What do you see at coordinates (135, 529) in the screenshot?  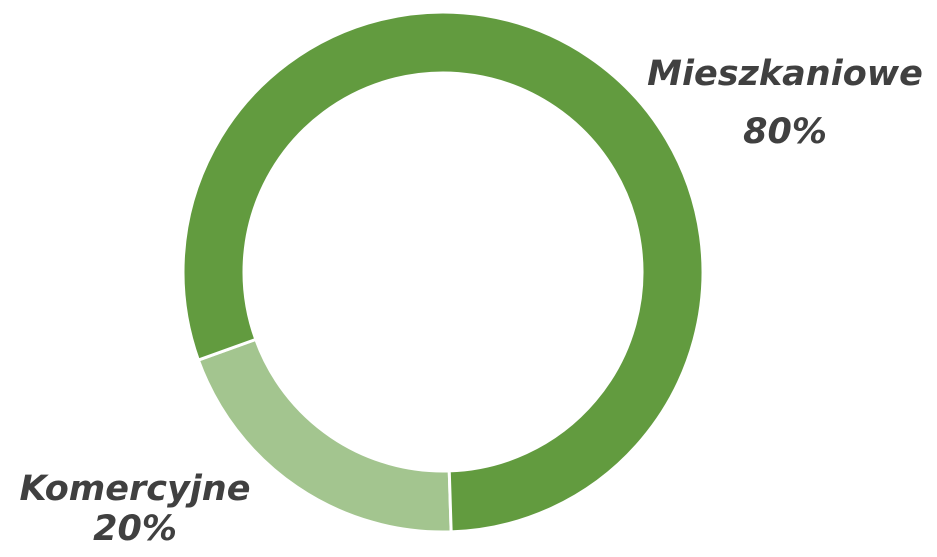 I see `slice-value-label: 20%` at bounding box center [135, 529].